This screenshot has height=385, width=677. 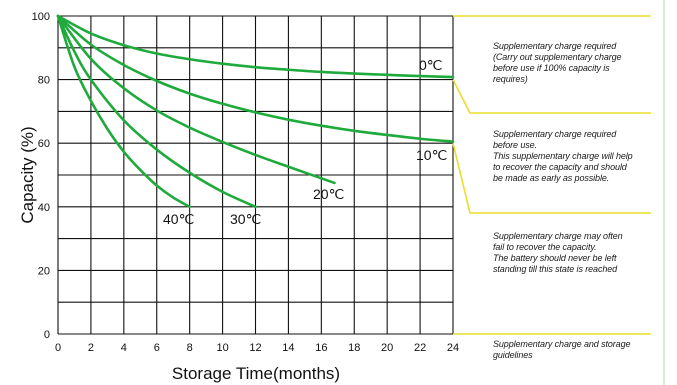 I want to click on x-tick-label: 0, so click(x=58, y=348).